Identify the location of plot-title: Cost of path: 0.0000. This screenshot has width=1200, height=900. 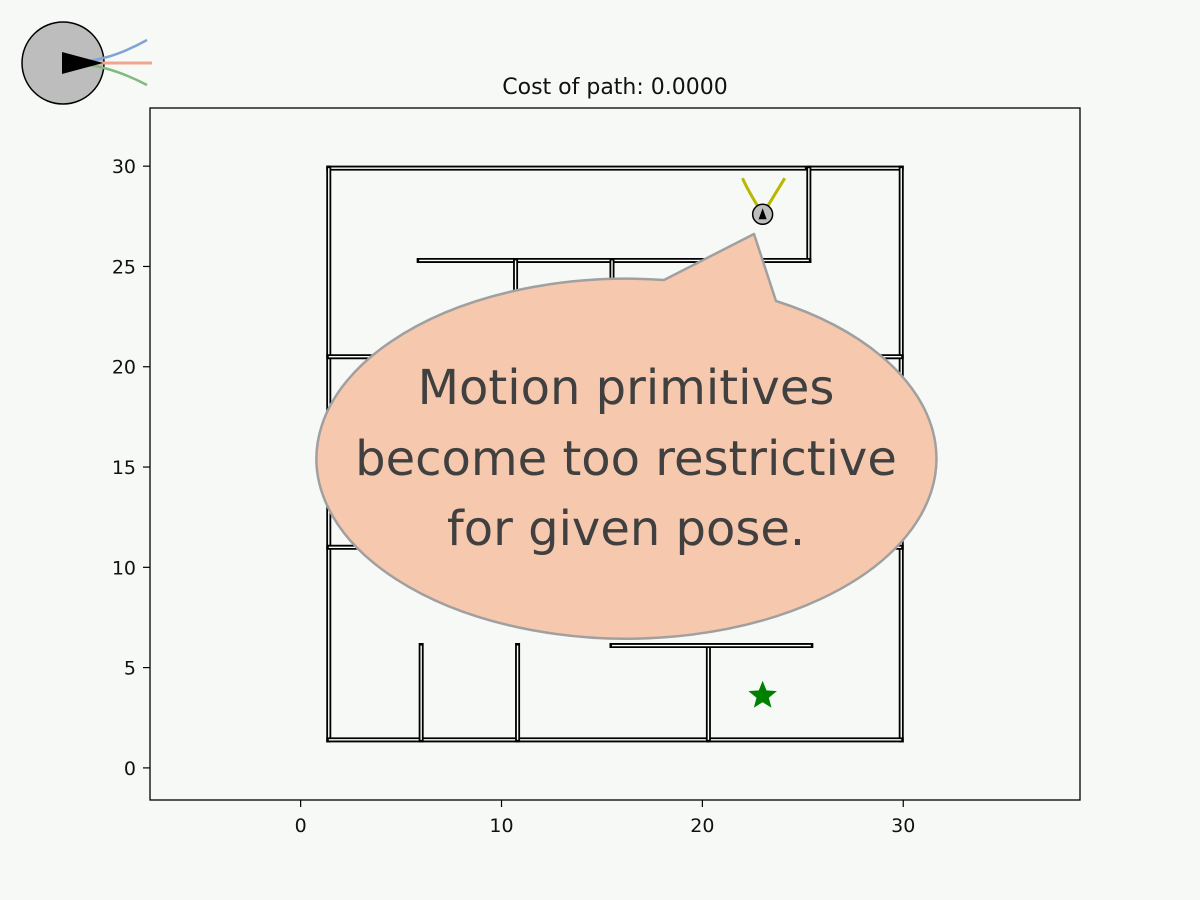
(615, 87).